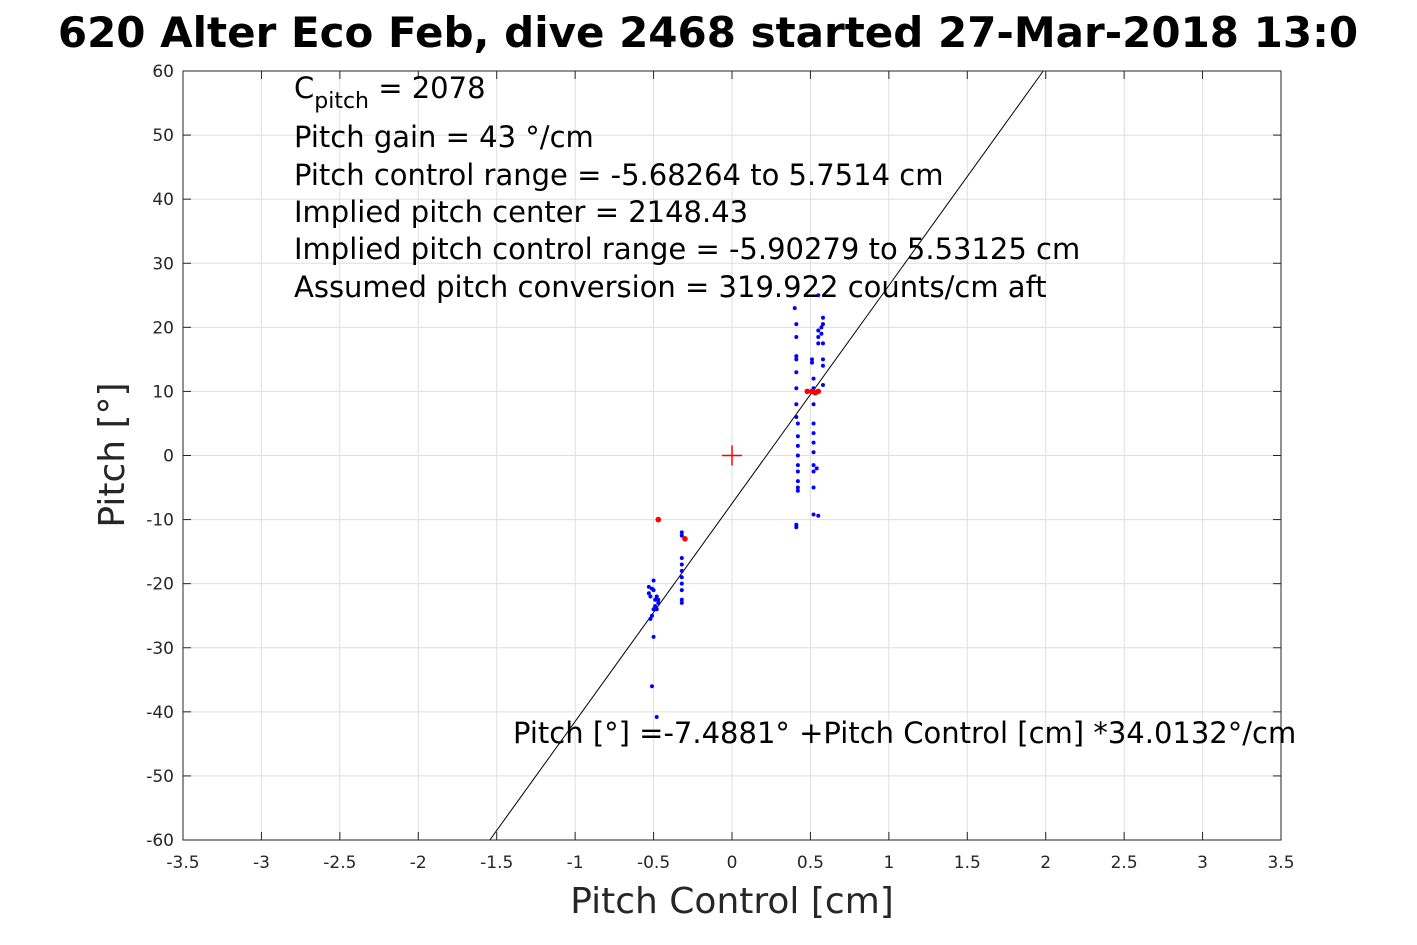 Image resolution: width=1417 pixels, height=945 pixels. What do you see at coordinates (163, 264) in the screenshot?
I see `y-tick-label: 30` at bounding box center [163, 264].